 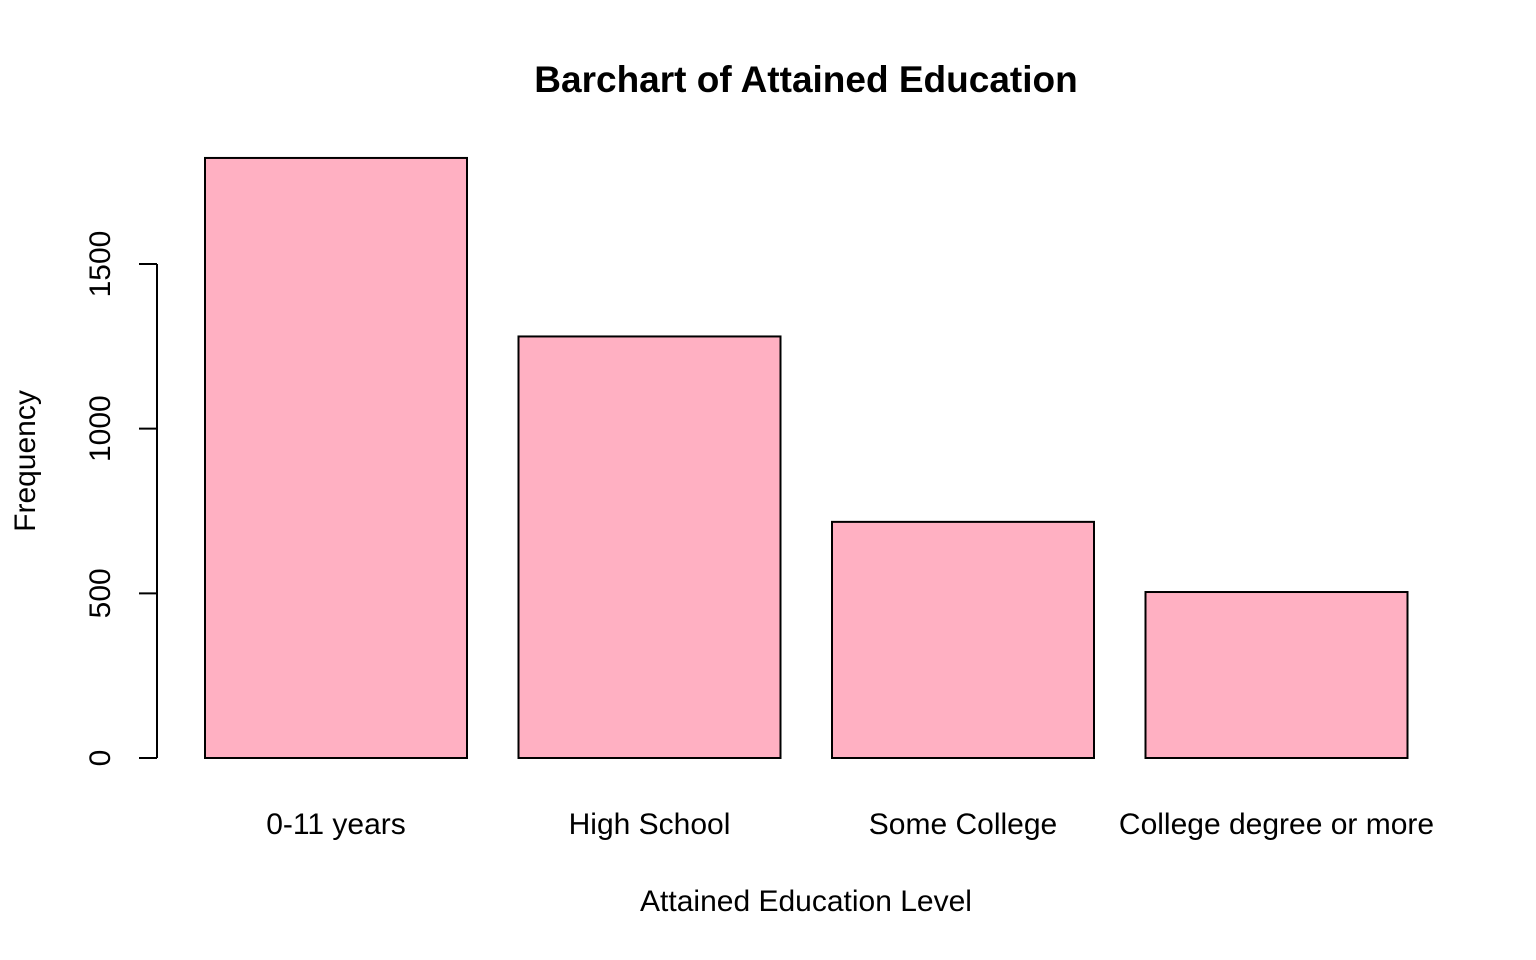 What do you see at coordinates (963, 824) in the screenshot?
I see `x-tick-label: Some College` at bounding box center [963, 824].